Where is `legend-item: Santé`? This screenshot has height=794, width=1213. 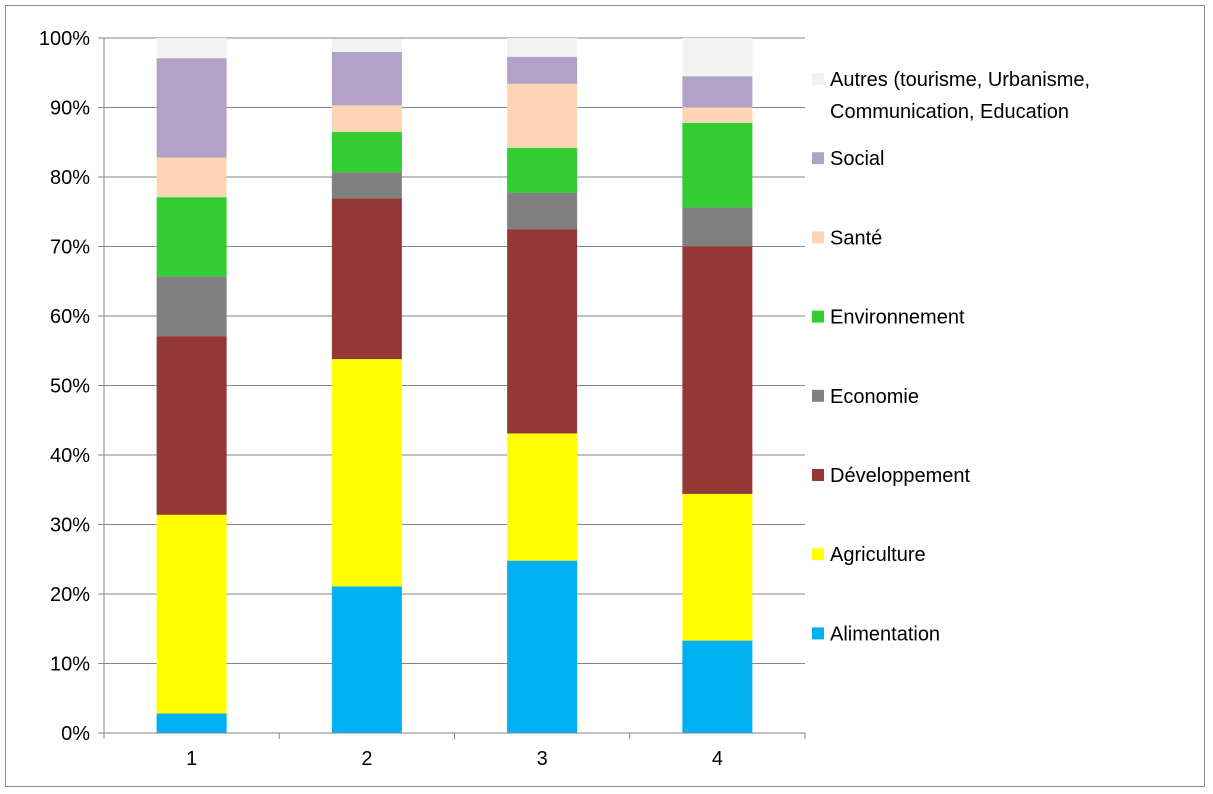 legend-item: Santé is located at coordinates (847, 238).